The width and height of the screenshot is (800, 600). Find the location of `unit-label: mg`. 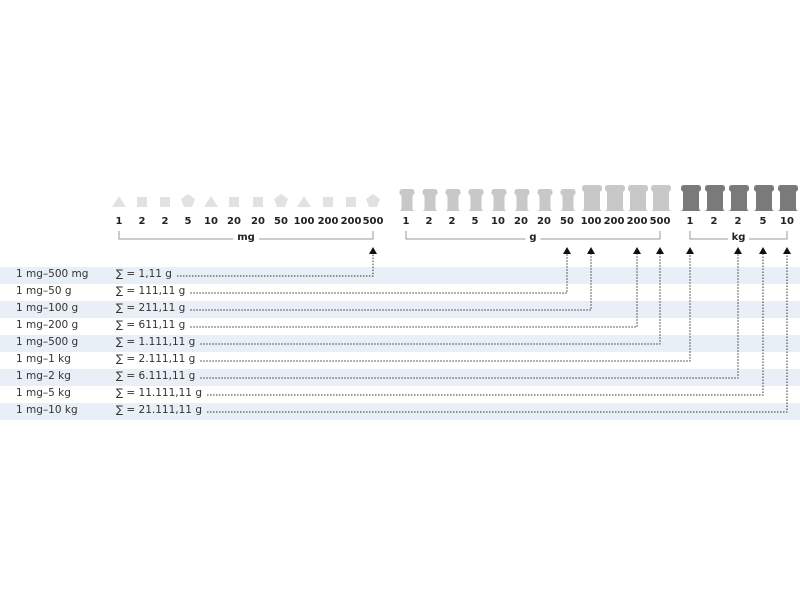

unit-label: mg is located at coordinates (246, 237).